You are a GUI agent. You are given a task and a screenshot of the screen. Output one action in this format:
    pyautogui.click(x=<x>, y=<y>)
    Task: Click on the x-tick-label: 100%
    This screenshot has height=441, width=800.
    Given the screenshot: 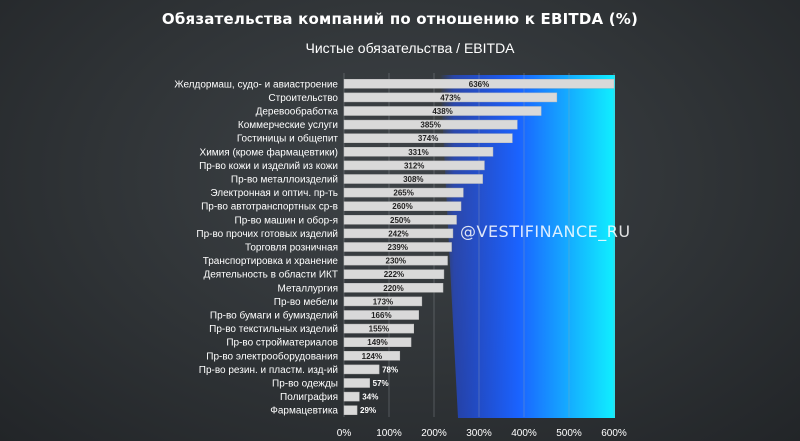 What is the action you would take?
    pyautogui.click(x=389, y=433)
    